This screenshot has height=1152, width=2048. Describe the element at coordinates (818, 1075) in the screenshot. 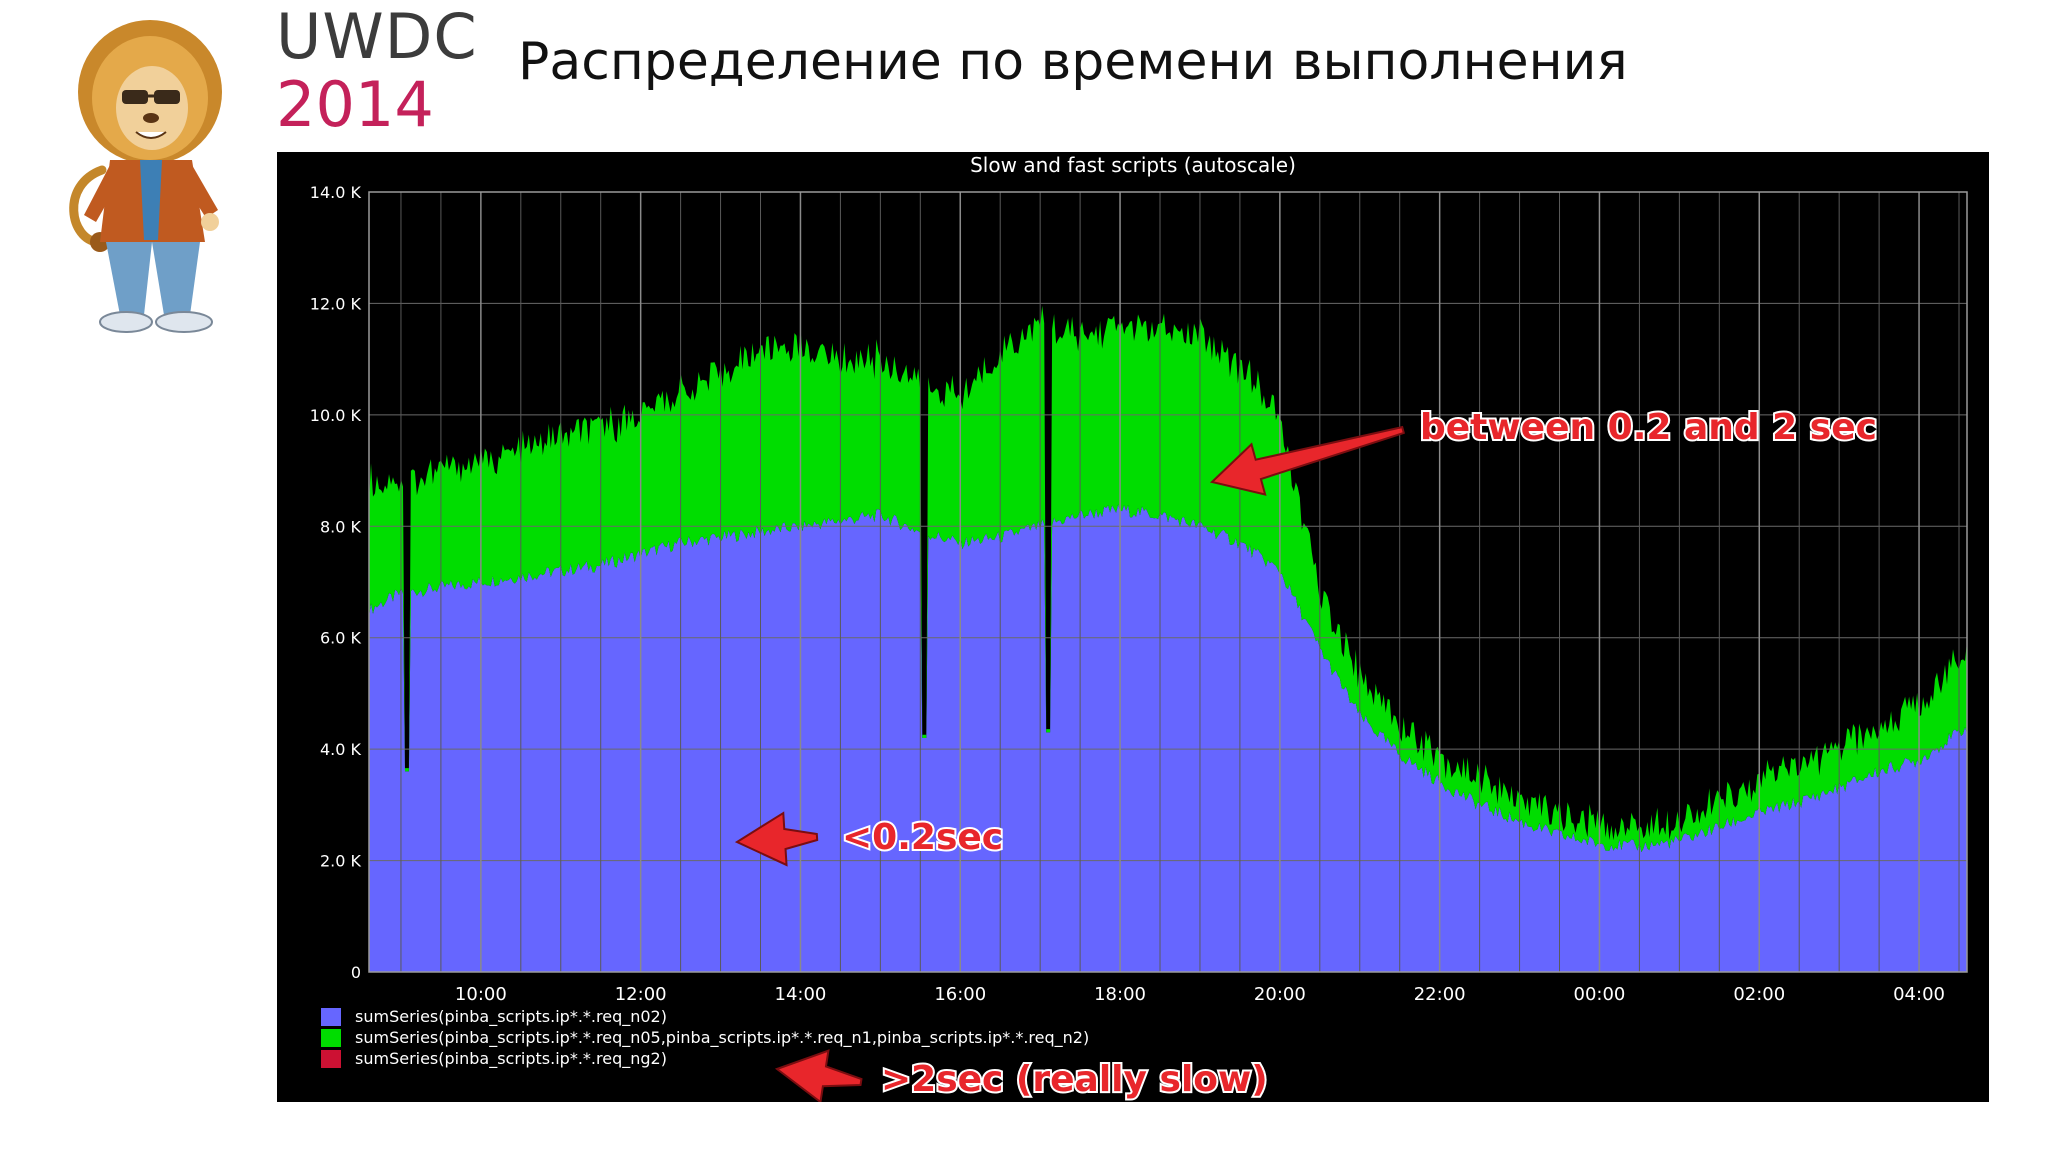

I see `annotation-arrow-slow` at that location.